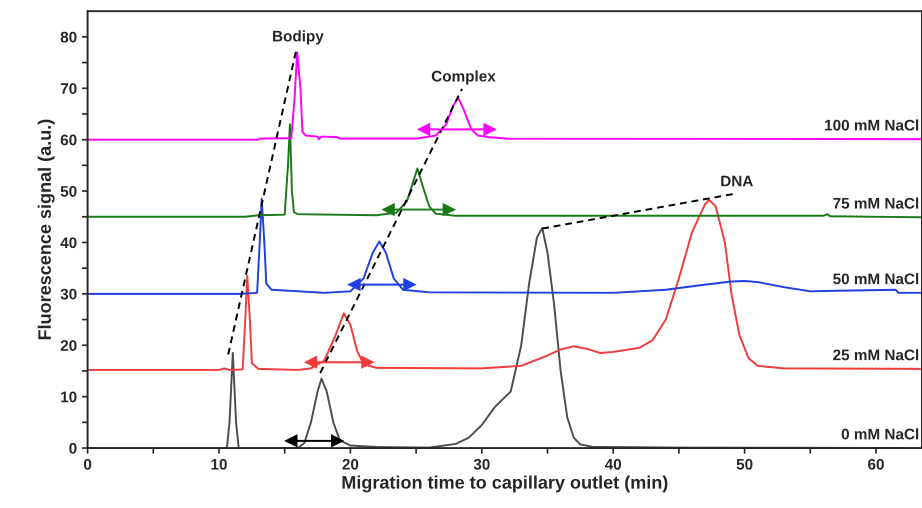 The image size is (922, 508). Describe the element at coordinates (876, 464) in the screenshot. I see `x-tick-label: 60` at that location.